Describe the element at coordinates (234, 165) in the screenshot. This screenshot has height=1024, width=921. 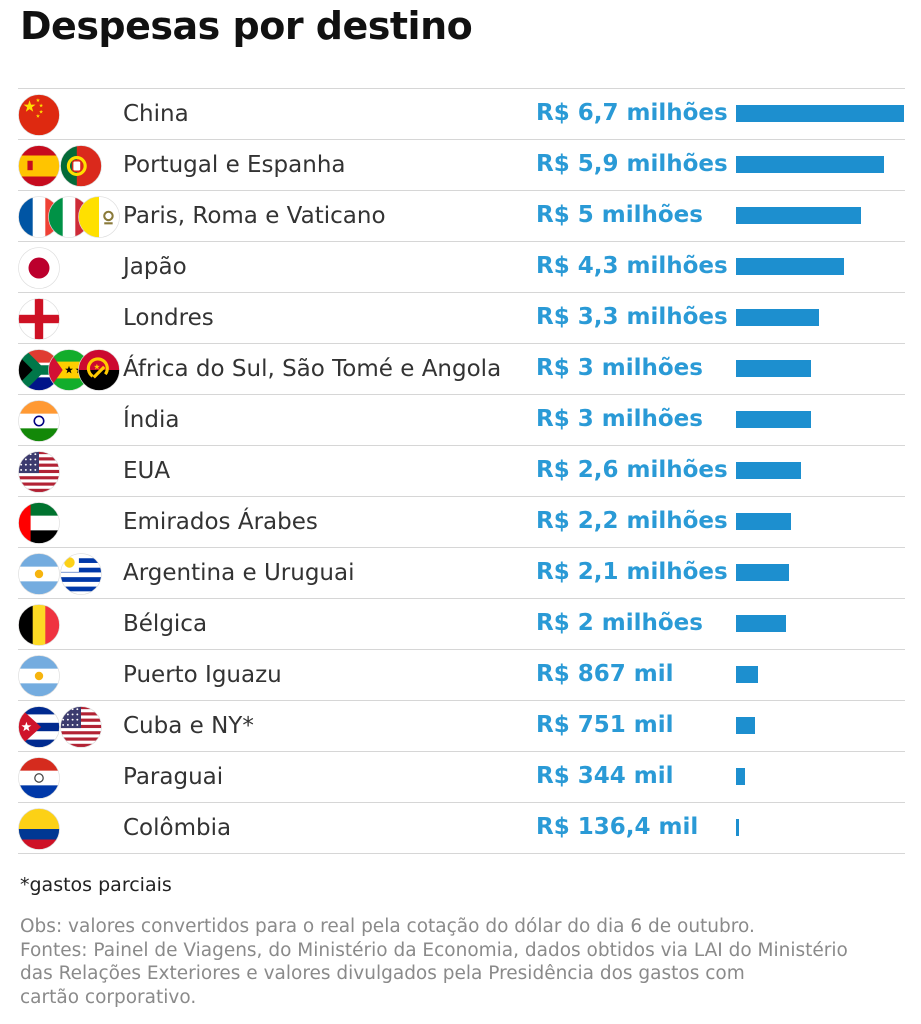
I see `destination-label: Portugal e Espanha` at that location.